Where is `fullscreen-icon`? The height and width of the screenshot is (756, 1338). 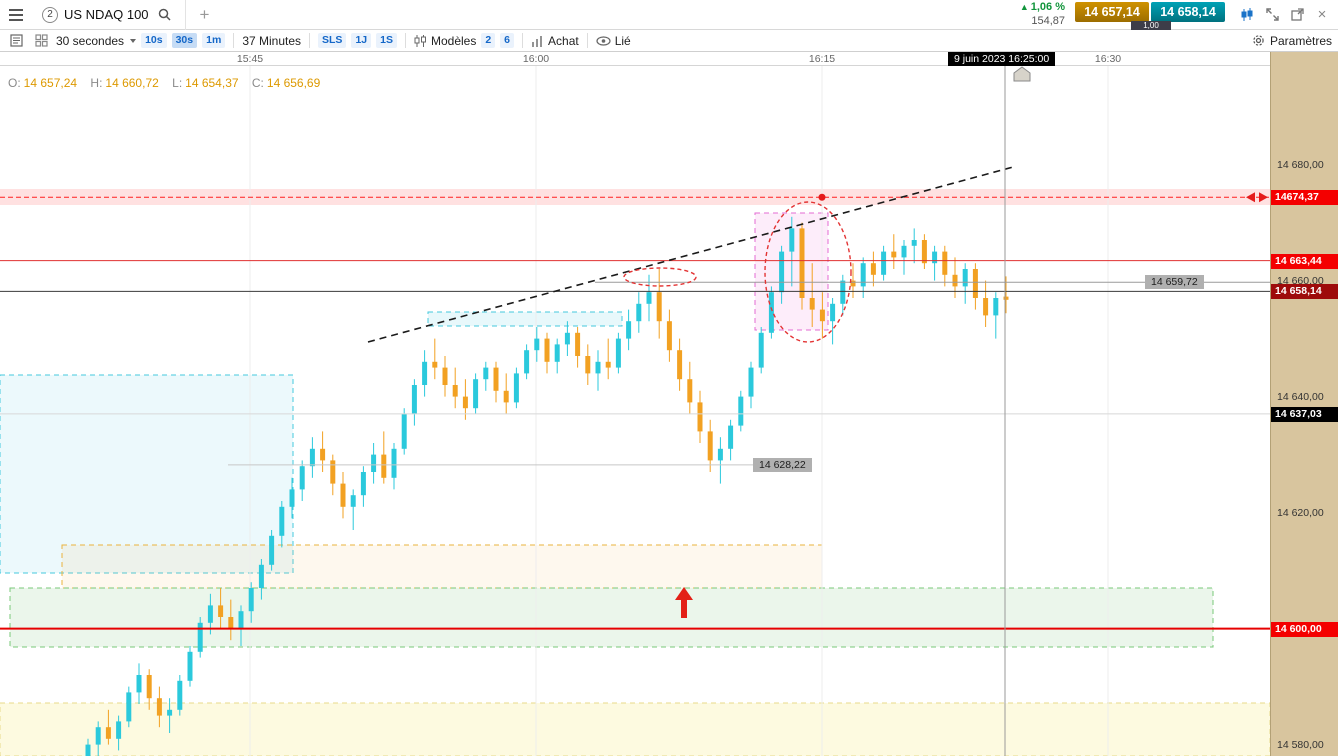
fullscreen-icon is located at coordinates (1272, 15).